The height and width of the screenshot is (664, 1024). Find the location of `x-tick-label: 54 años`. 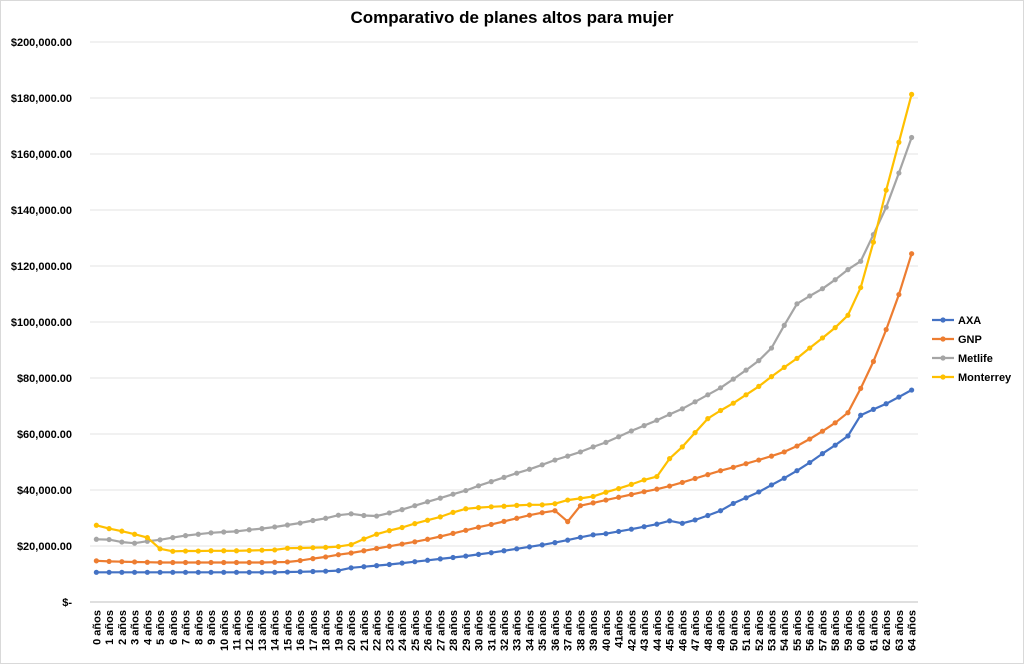

x-tick-label: 54 años is located at coordinates (785, 630).